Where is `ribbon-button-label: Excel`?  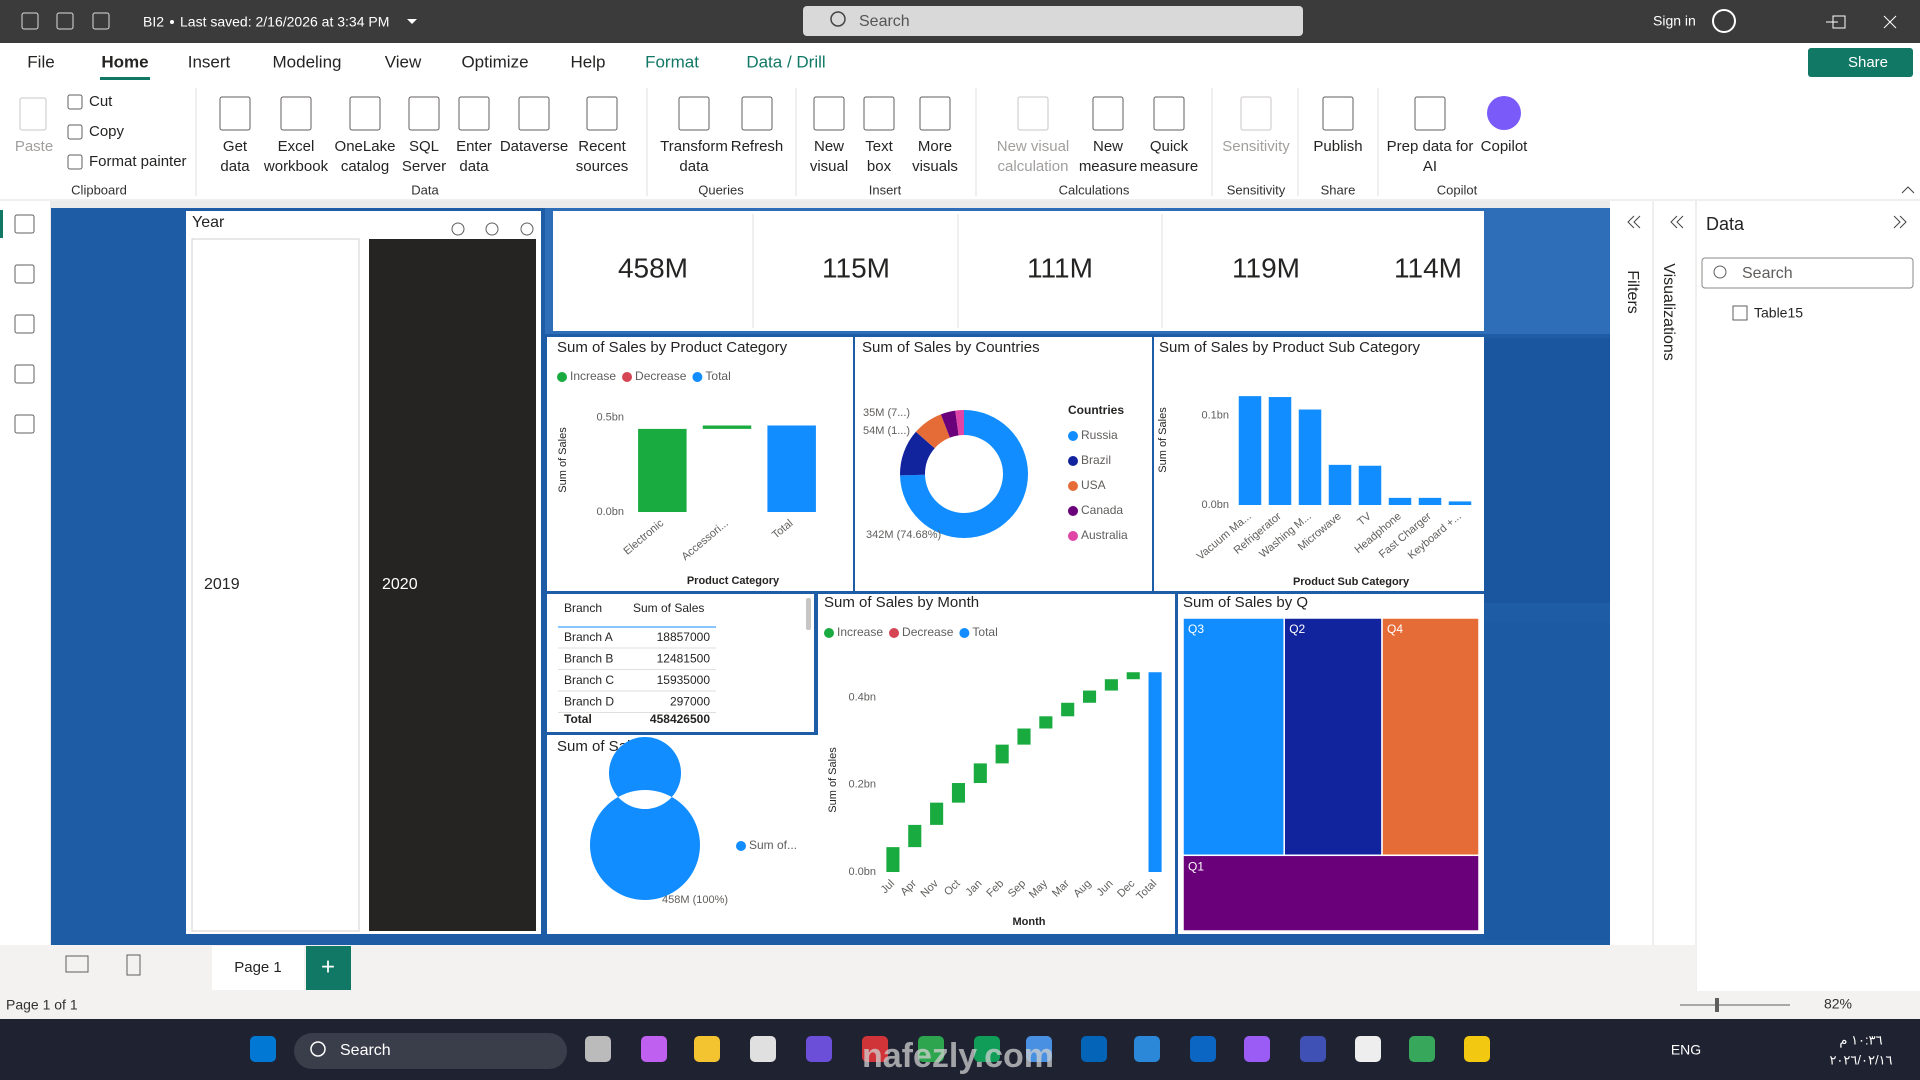
ribbon-button-label: Excel is located at coordinates (296, 146).